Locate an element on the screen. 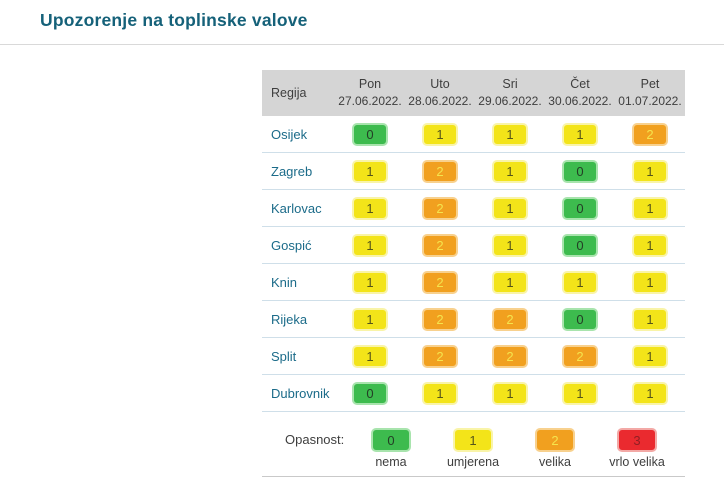 The image size is (724, 493). table-row: Dubrovnik 0 1 1 1 1 is located at coordinates (473, 393).